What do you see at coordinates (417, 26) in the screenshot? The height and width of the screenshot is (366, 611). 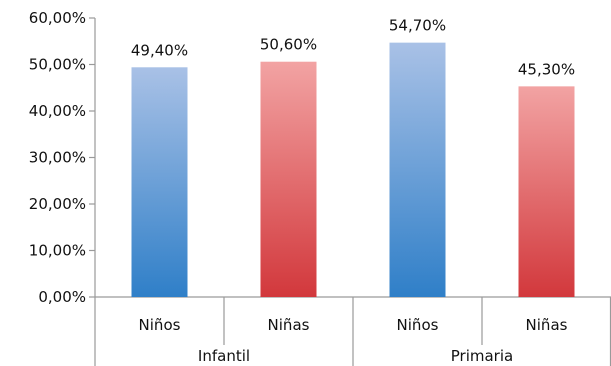 I see `data-label: 54,70%` at bounding box center [417, 26].